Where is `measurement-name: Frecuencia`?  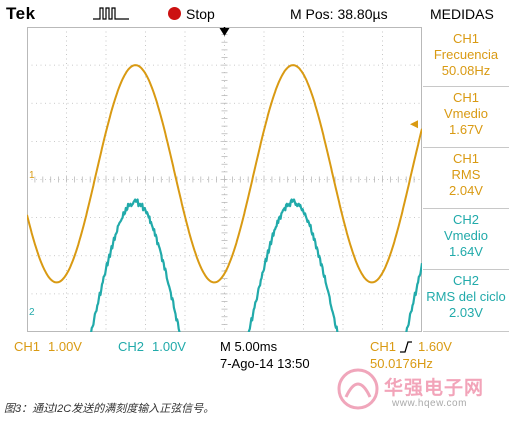
measurement-name: Frecuencia is located at coordinates (466, 54).